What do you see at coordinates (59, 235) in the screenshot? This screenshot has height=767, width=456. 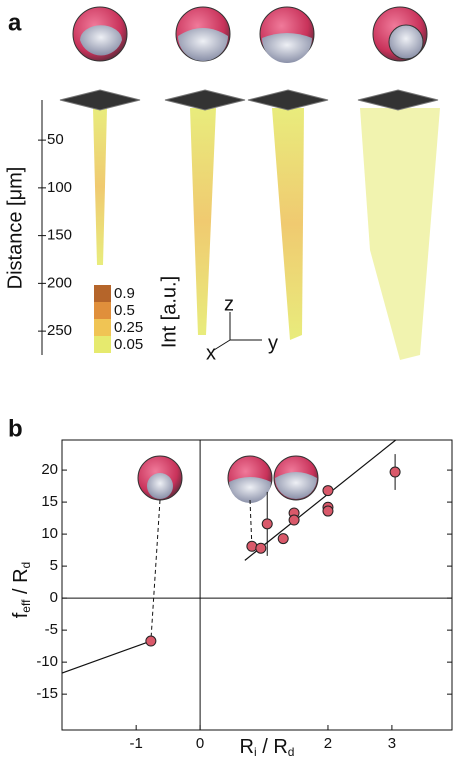 I see `y-tick-label: 150` at bounding box center [59, 235].